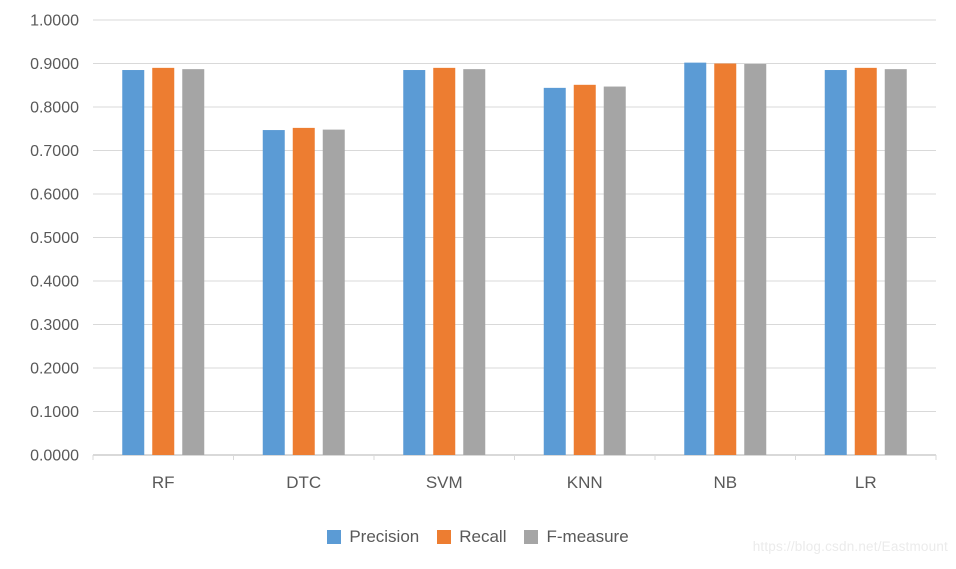  What do you see at coordinates (163, 482) in the screenshot?
I see `x-category-label: RF` at bounding box center [163, 482].